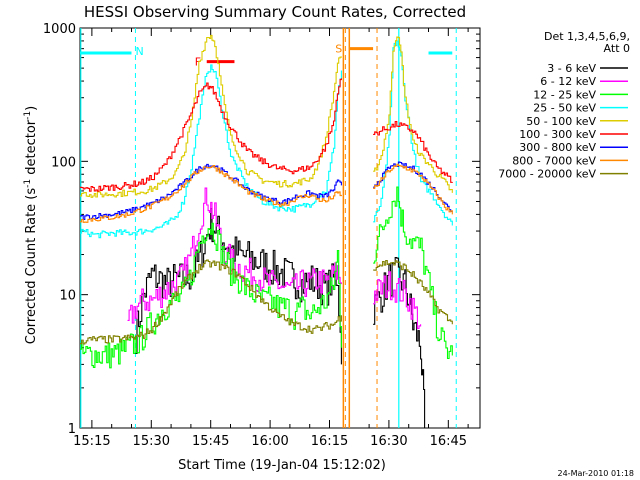  Describe the element at coordinates (91, 441) in the screenshot. I see `x-tick-label: 15:15` at that location.